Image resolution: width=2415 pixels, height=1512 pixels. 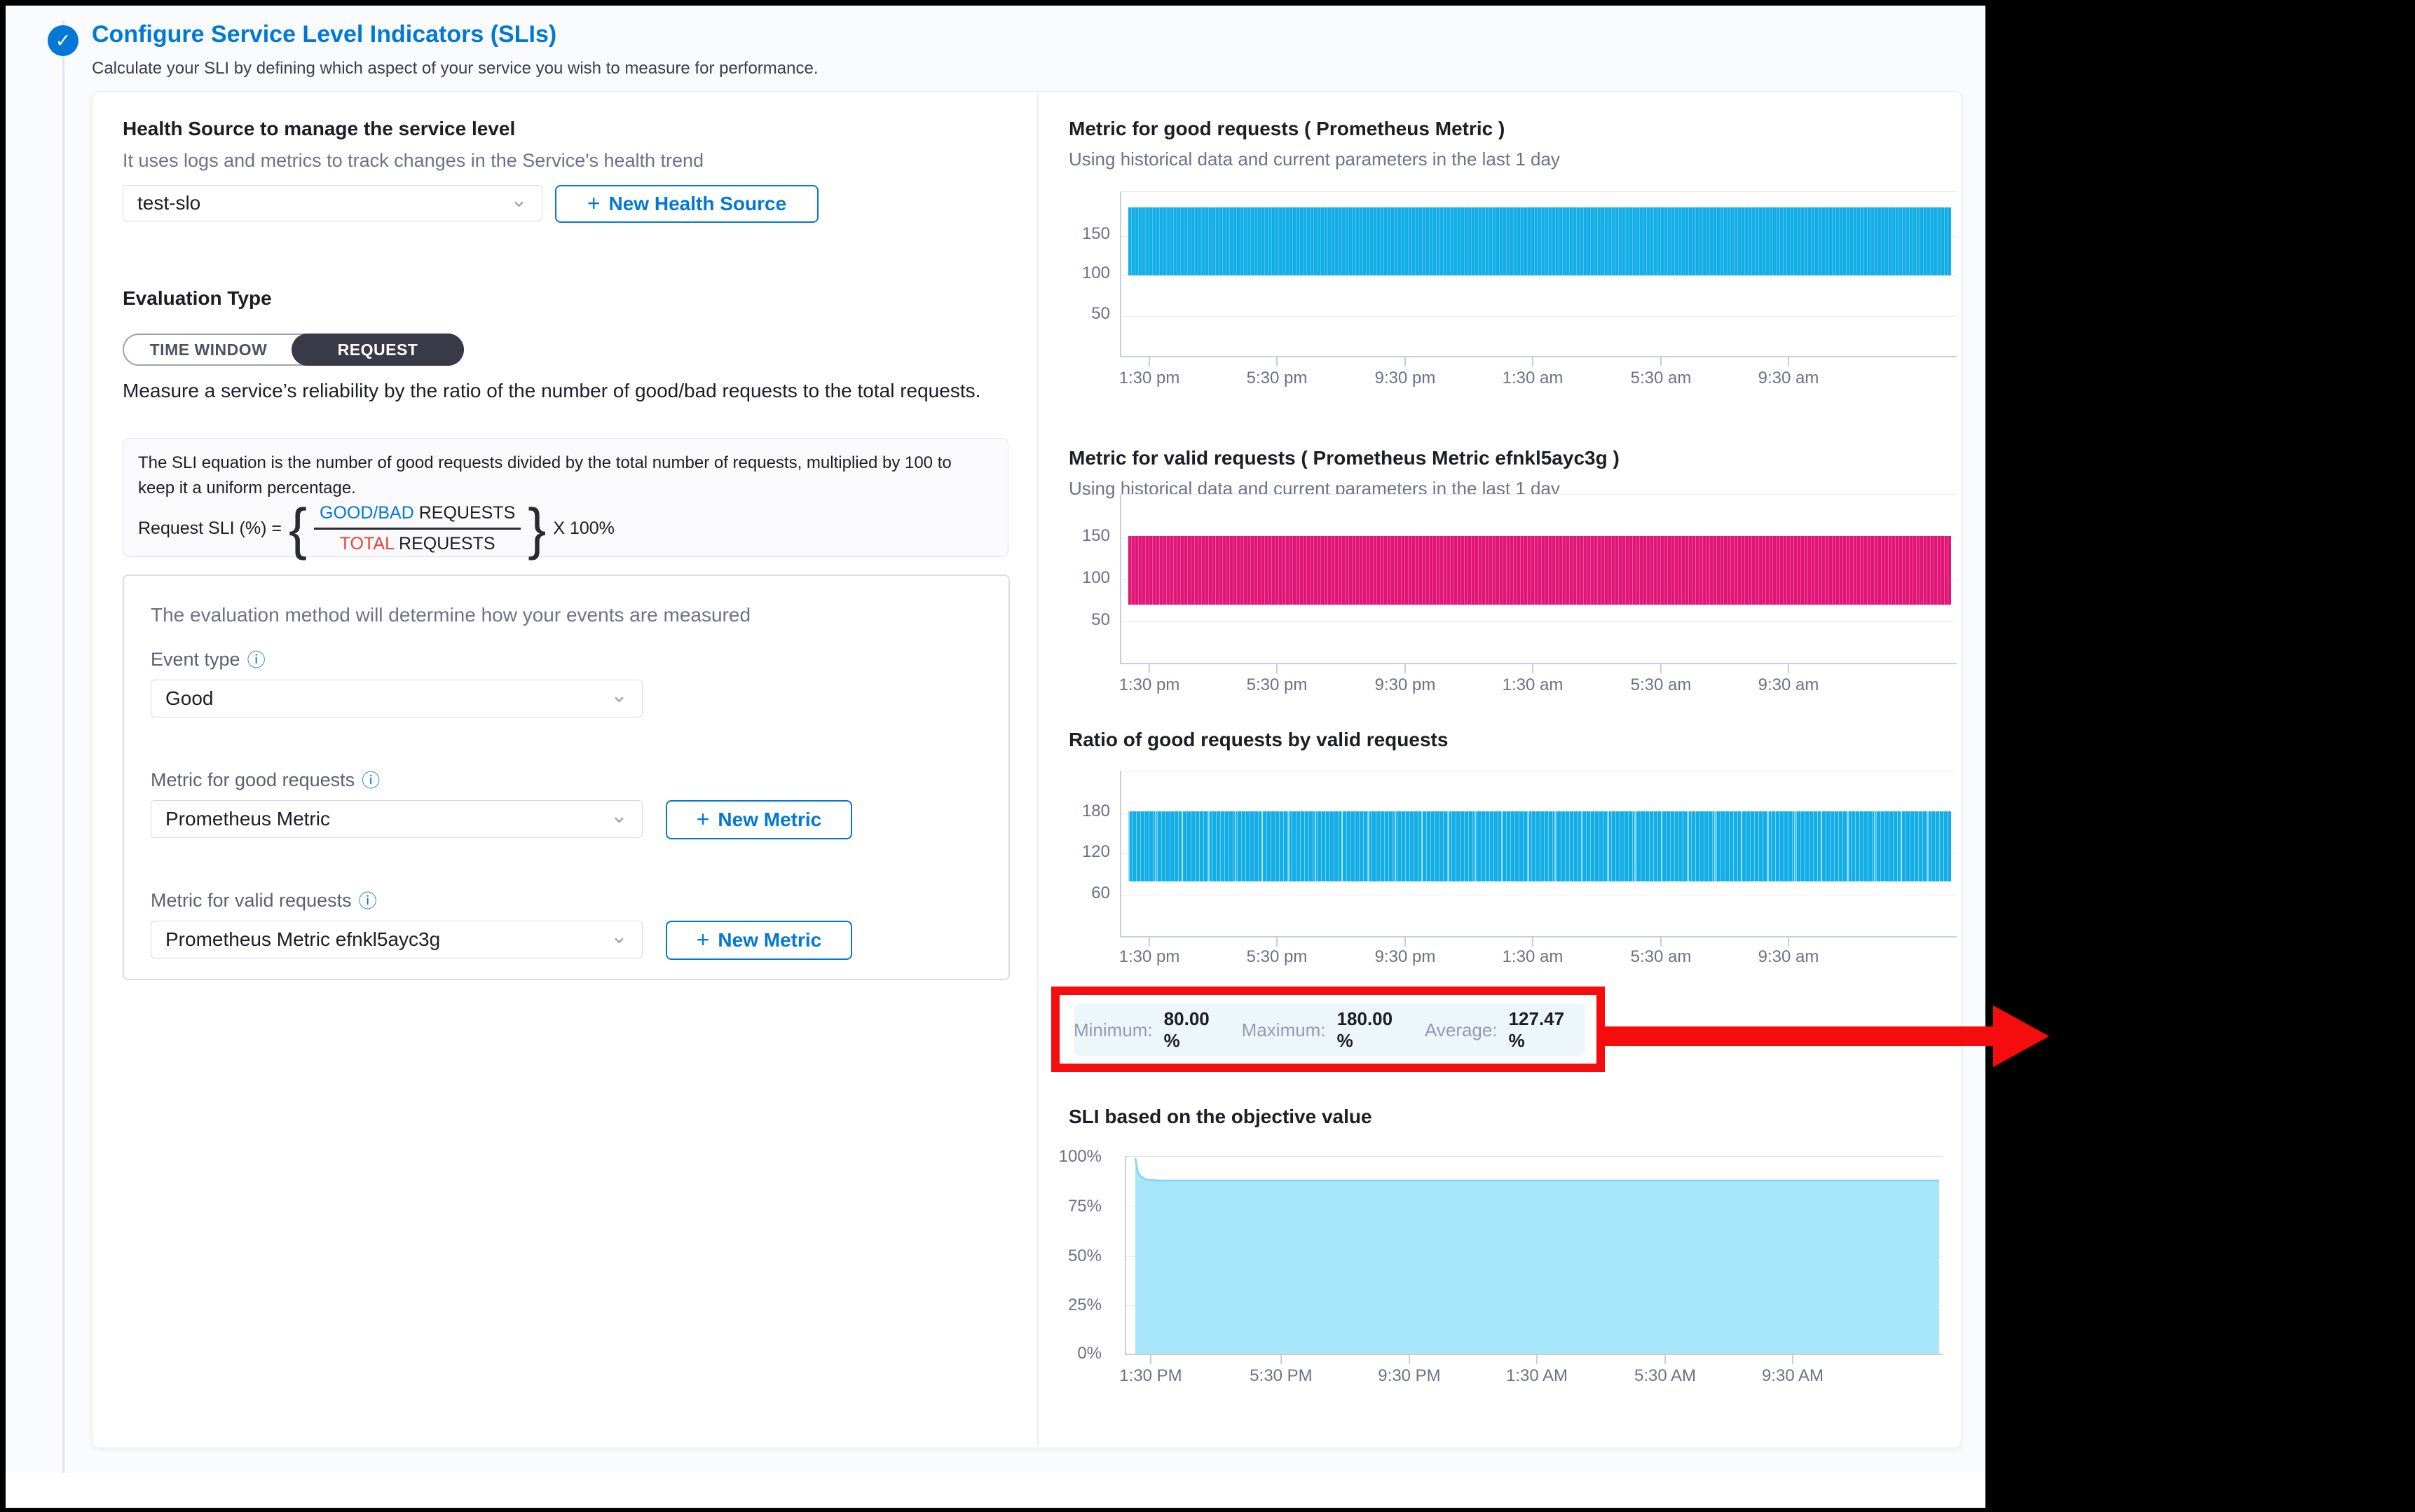 What do you see at coordinates (397, 819) in the screenshot?
I see `good-metric-select: Prometheus Metric ⌄` at bounding box center [397, 819].